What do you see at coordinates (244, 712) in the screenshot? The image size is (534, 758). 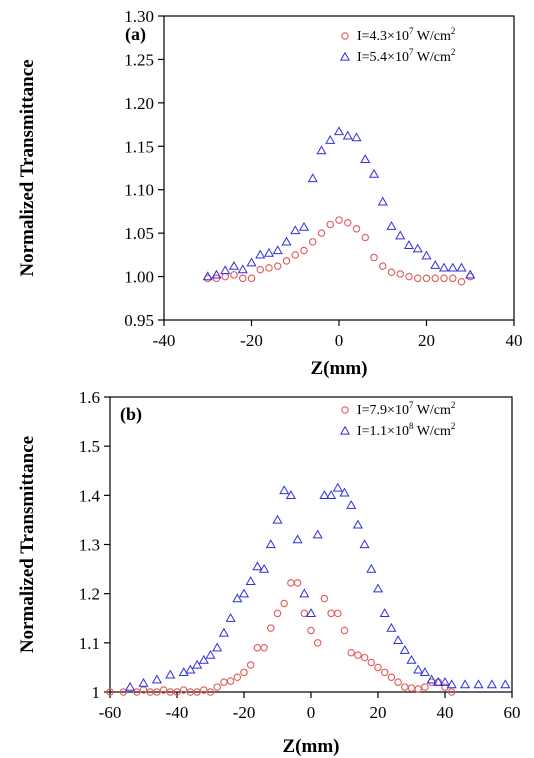 I see `x-tick-label: -20` at bounding box center [244, 712].